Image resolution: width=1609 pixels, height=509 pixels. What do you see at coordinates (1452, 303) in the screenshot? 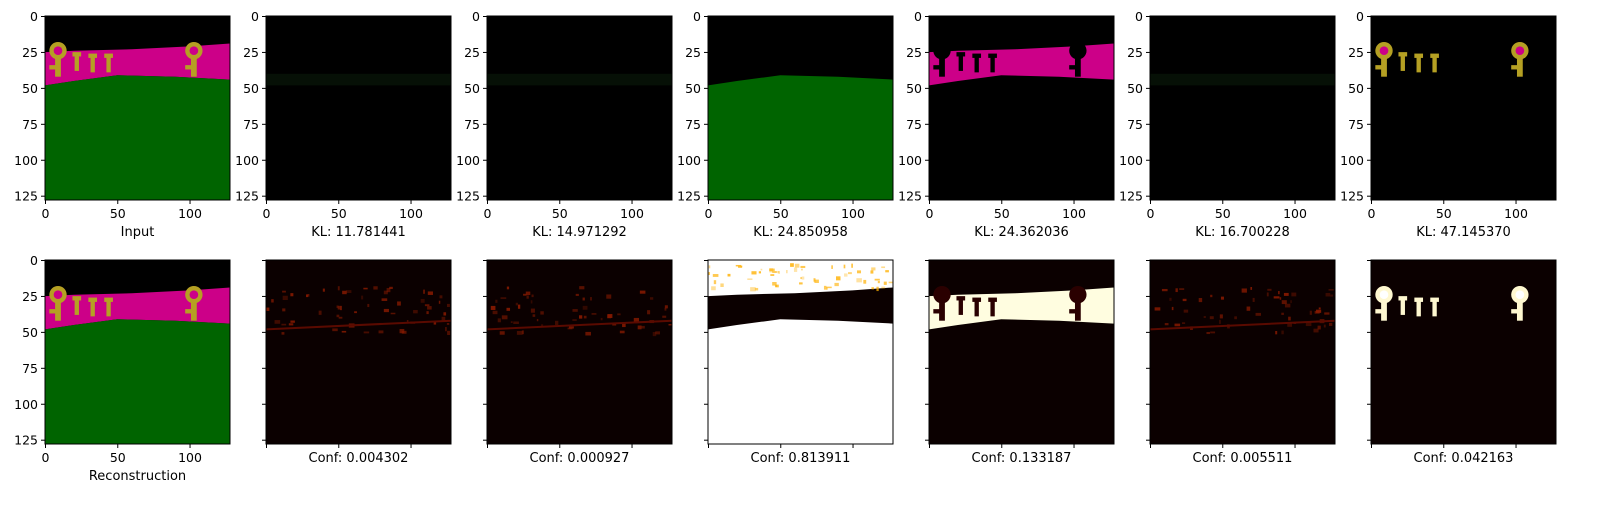
I see `key-mask` at bounding box center [1452, 303].